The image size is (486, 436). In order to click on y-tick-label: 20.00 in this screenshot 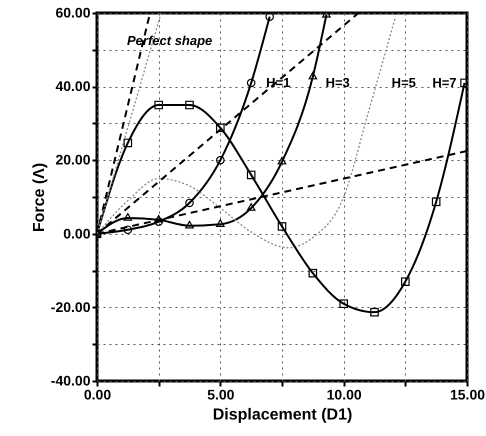, I will do `click(73, 160)`.